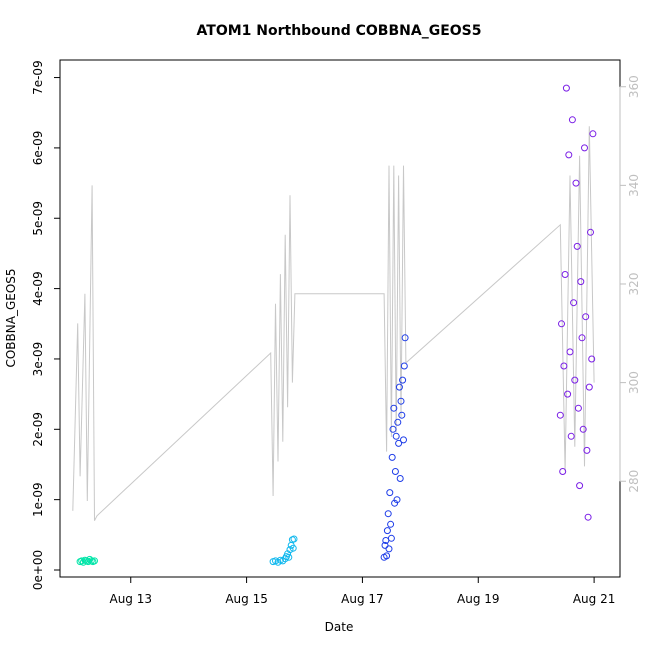 The image size is (650, 650). Describe the element at coordinates (38, 77) in the screenshot. I see `y-tick-label: 7e-09` at that location.